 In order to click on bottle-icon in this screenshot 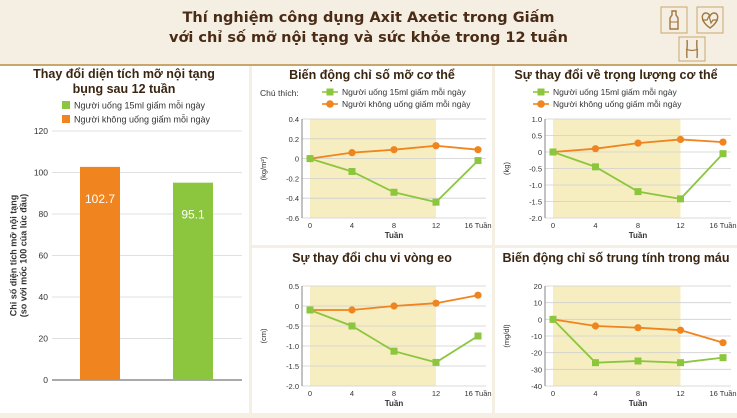, I will do `click(674, 20)`.